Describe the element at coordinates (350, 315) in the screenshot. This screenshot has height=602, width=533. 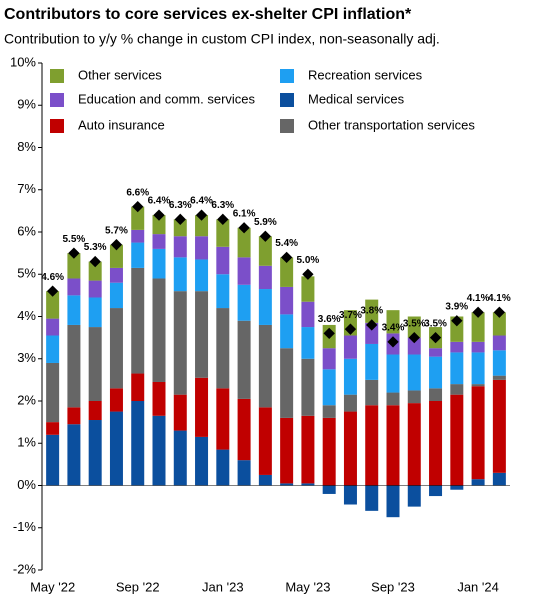
I see `total-label: 3.7%` at that location.